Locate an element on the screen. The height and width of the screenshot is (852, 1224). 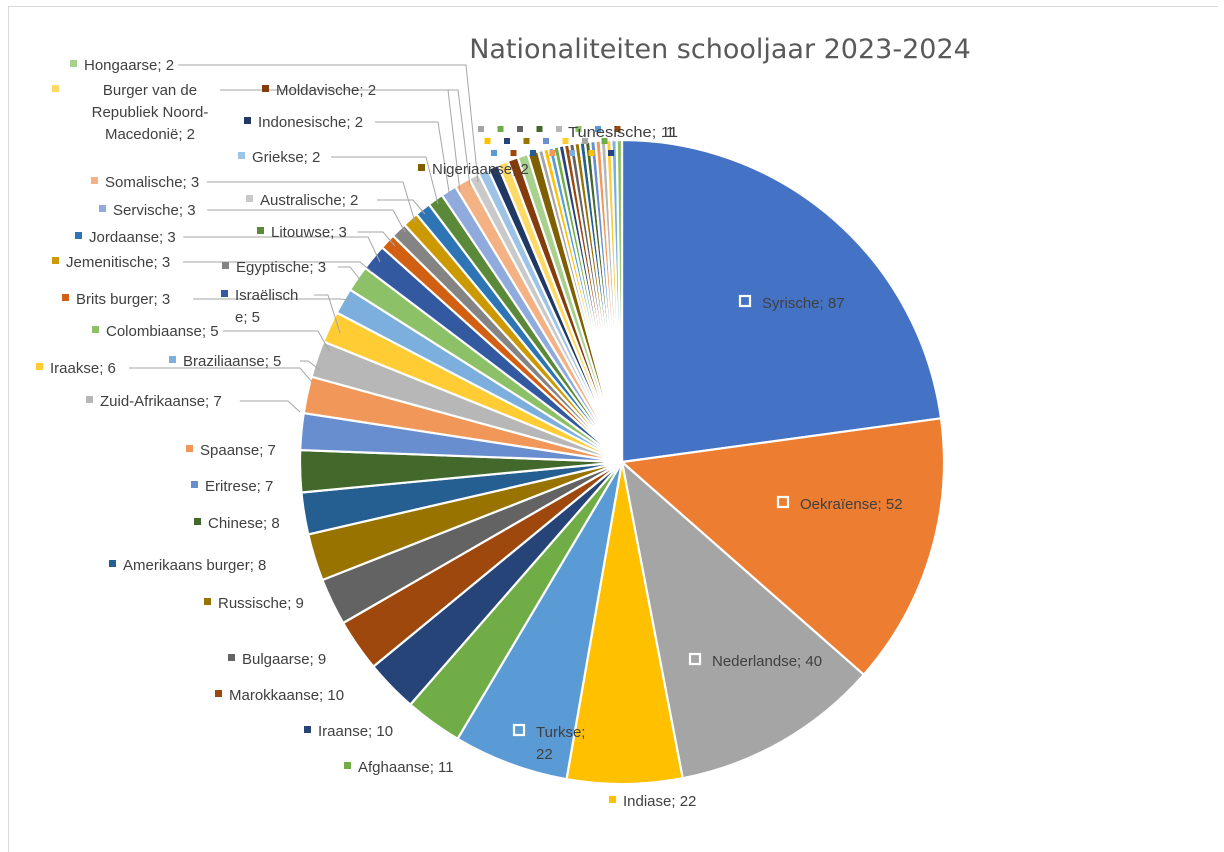
data-label-text-moldavische: Moldavische; 2 is located at coordinates (326, 90).